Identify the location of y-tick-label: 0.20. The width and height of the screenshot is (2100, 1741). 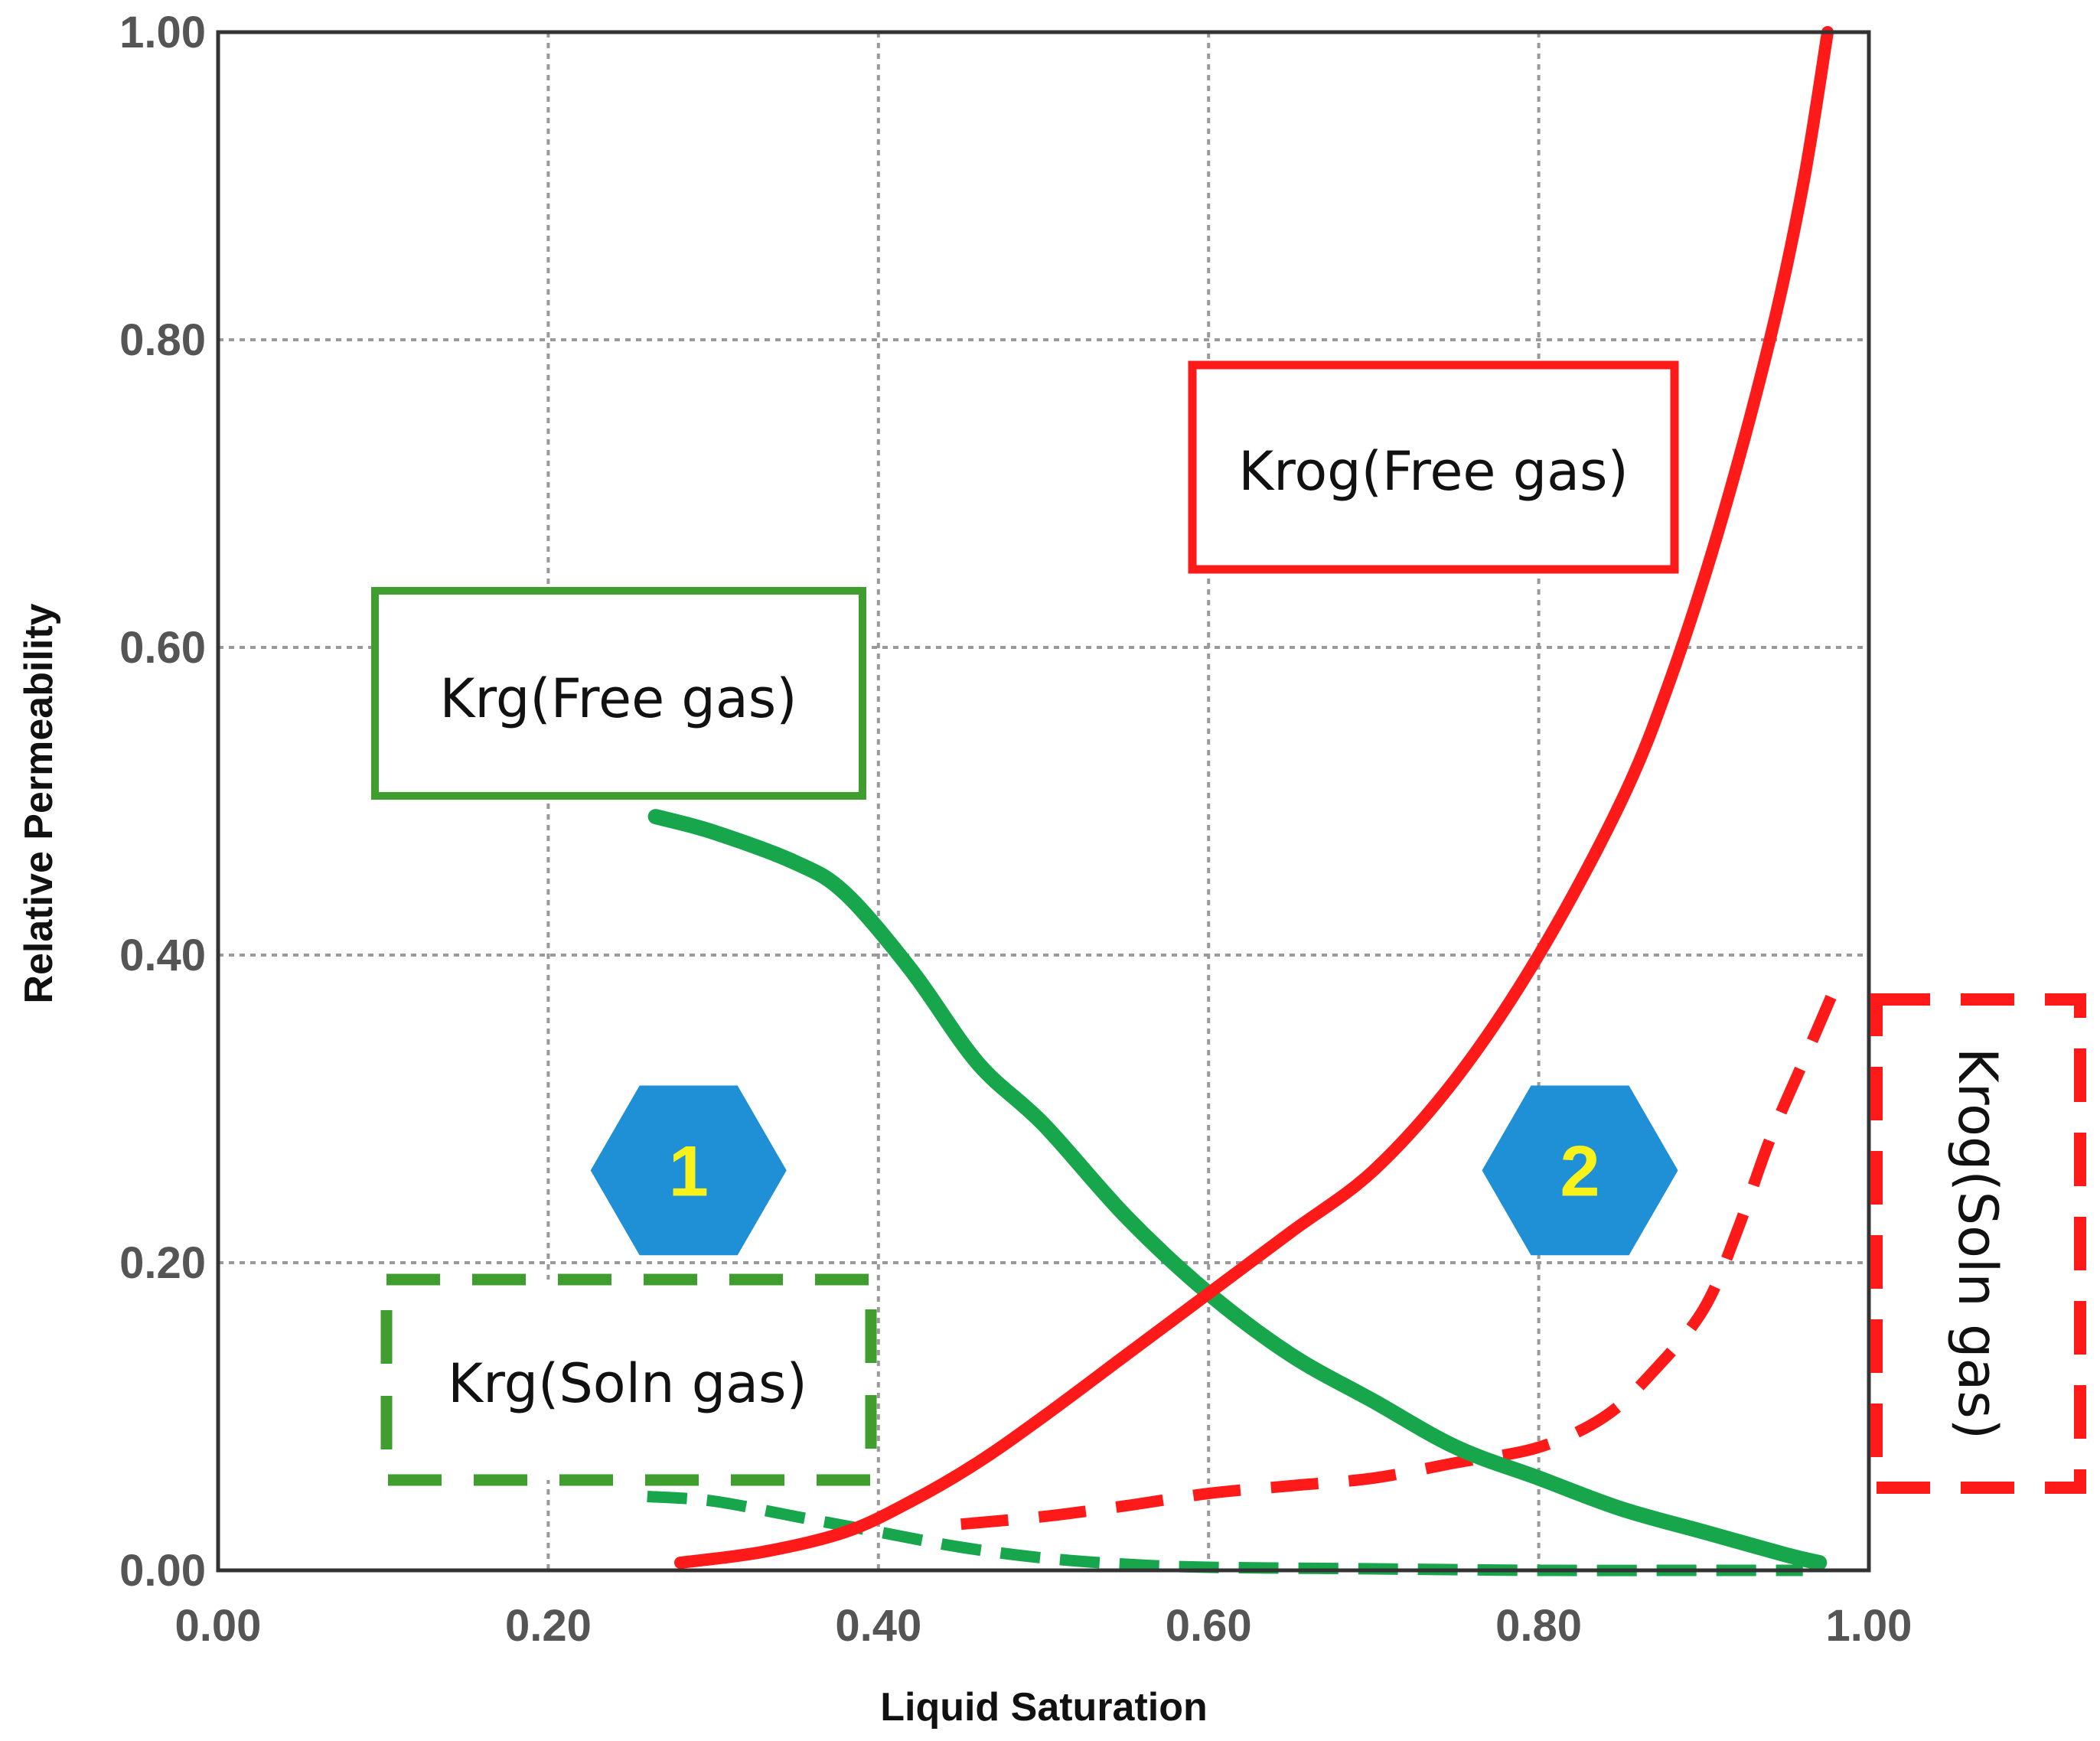
(162, 1263).